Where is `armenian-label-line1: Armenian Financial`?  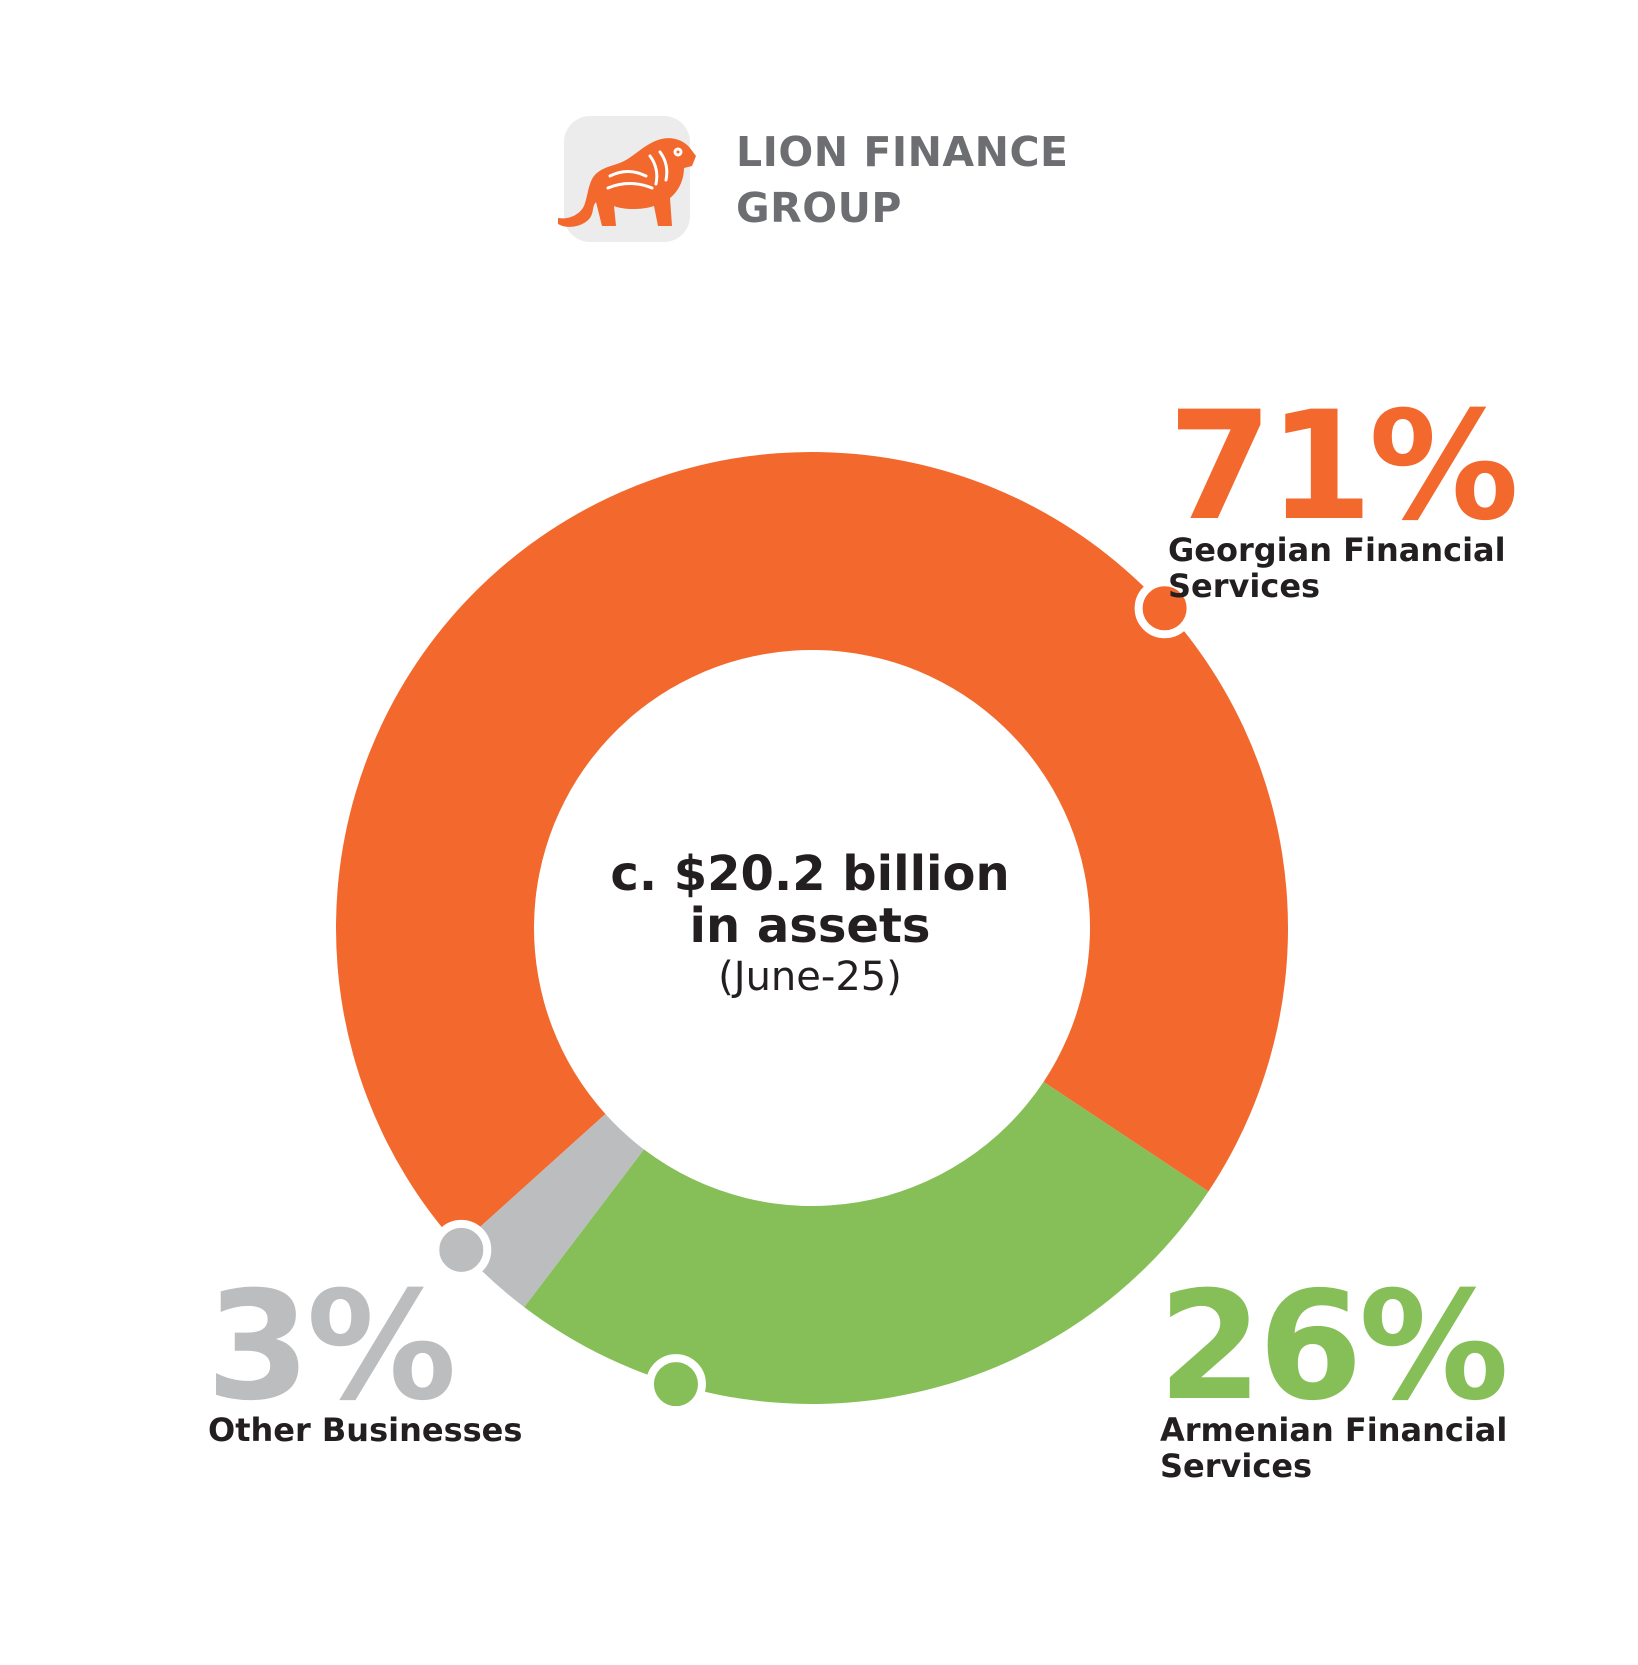 armenian-label-line1: Armenian Financial is located at coordinates (1334, 1430).